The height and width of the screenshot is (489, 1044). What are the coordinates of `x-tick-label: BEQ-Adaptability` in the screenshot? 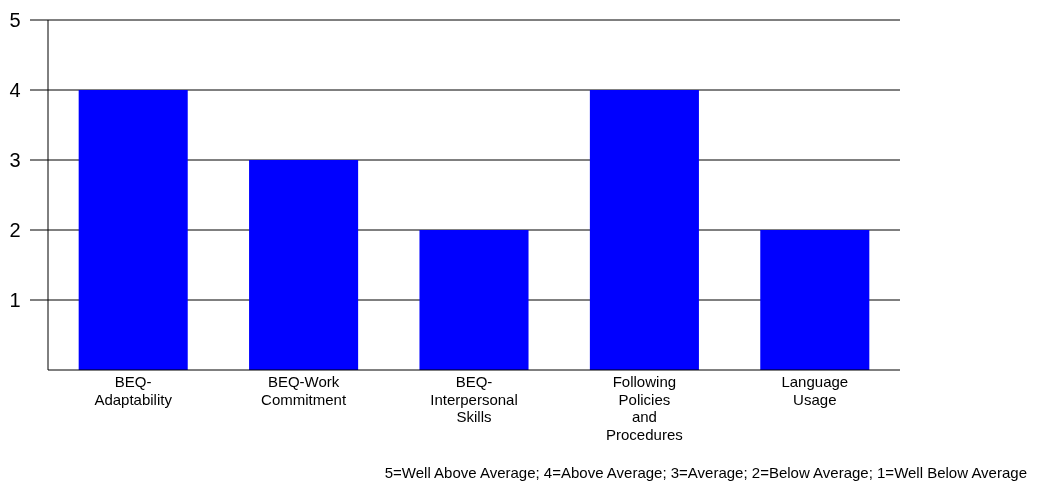 It's located at (133, 390).